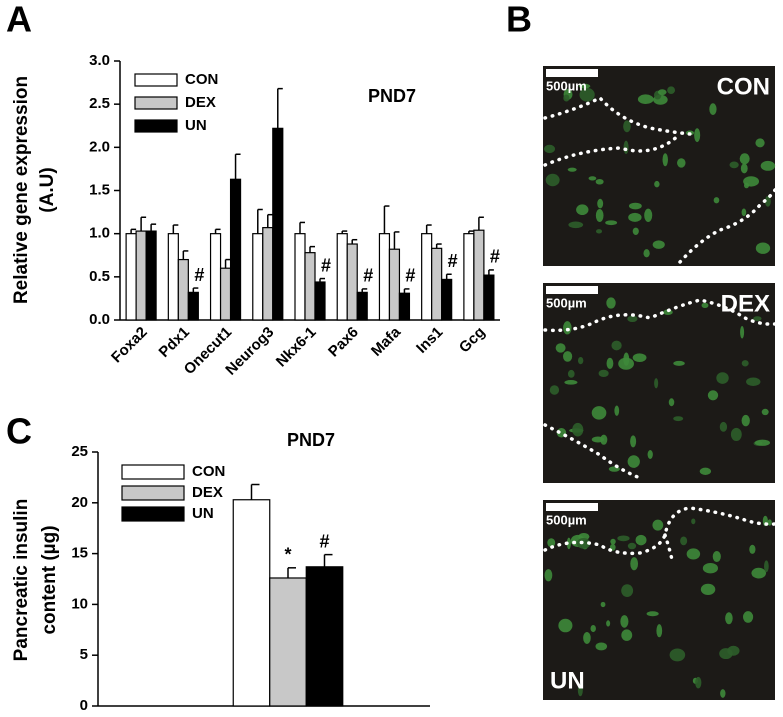 The height and width of the screenshot is (717, 783). What do you see at coordinates (743, 86) in the screenshot?
I see `image-label: CON` at bounding box center [743, 86].